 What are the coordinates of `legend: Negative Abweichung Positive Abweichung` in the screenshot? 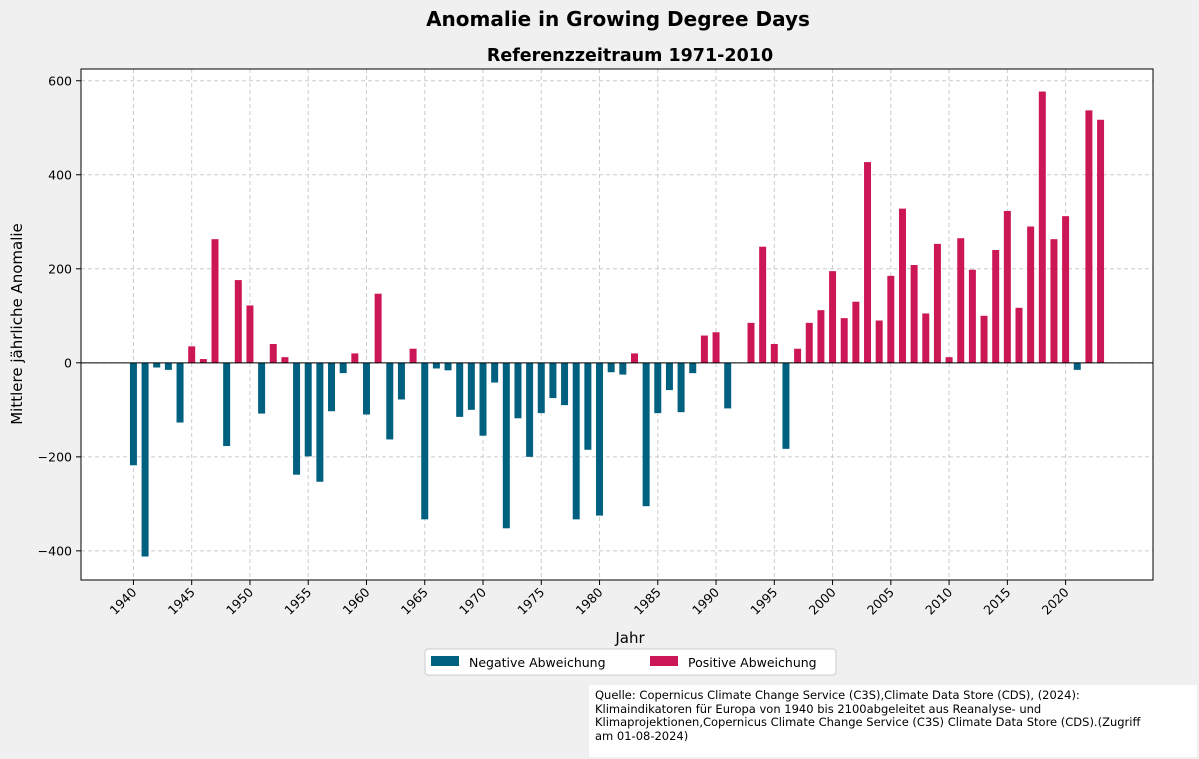 It's located at (630, 662).